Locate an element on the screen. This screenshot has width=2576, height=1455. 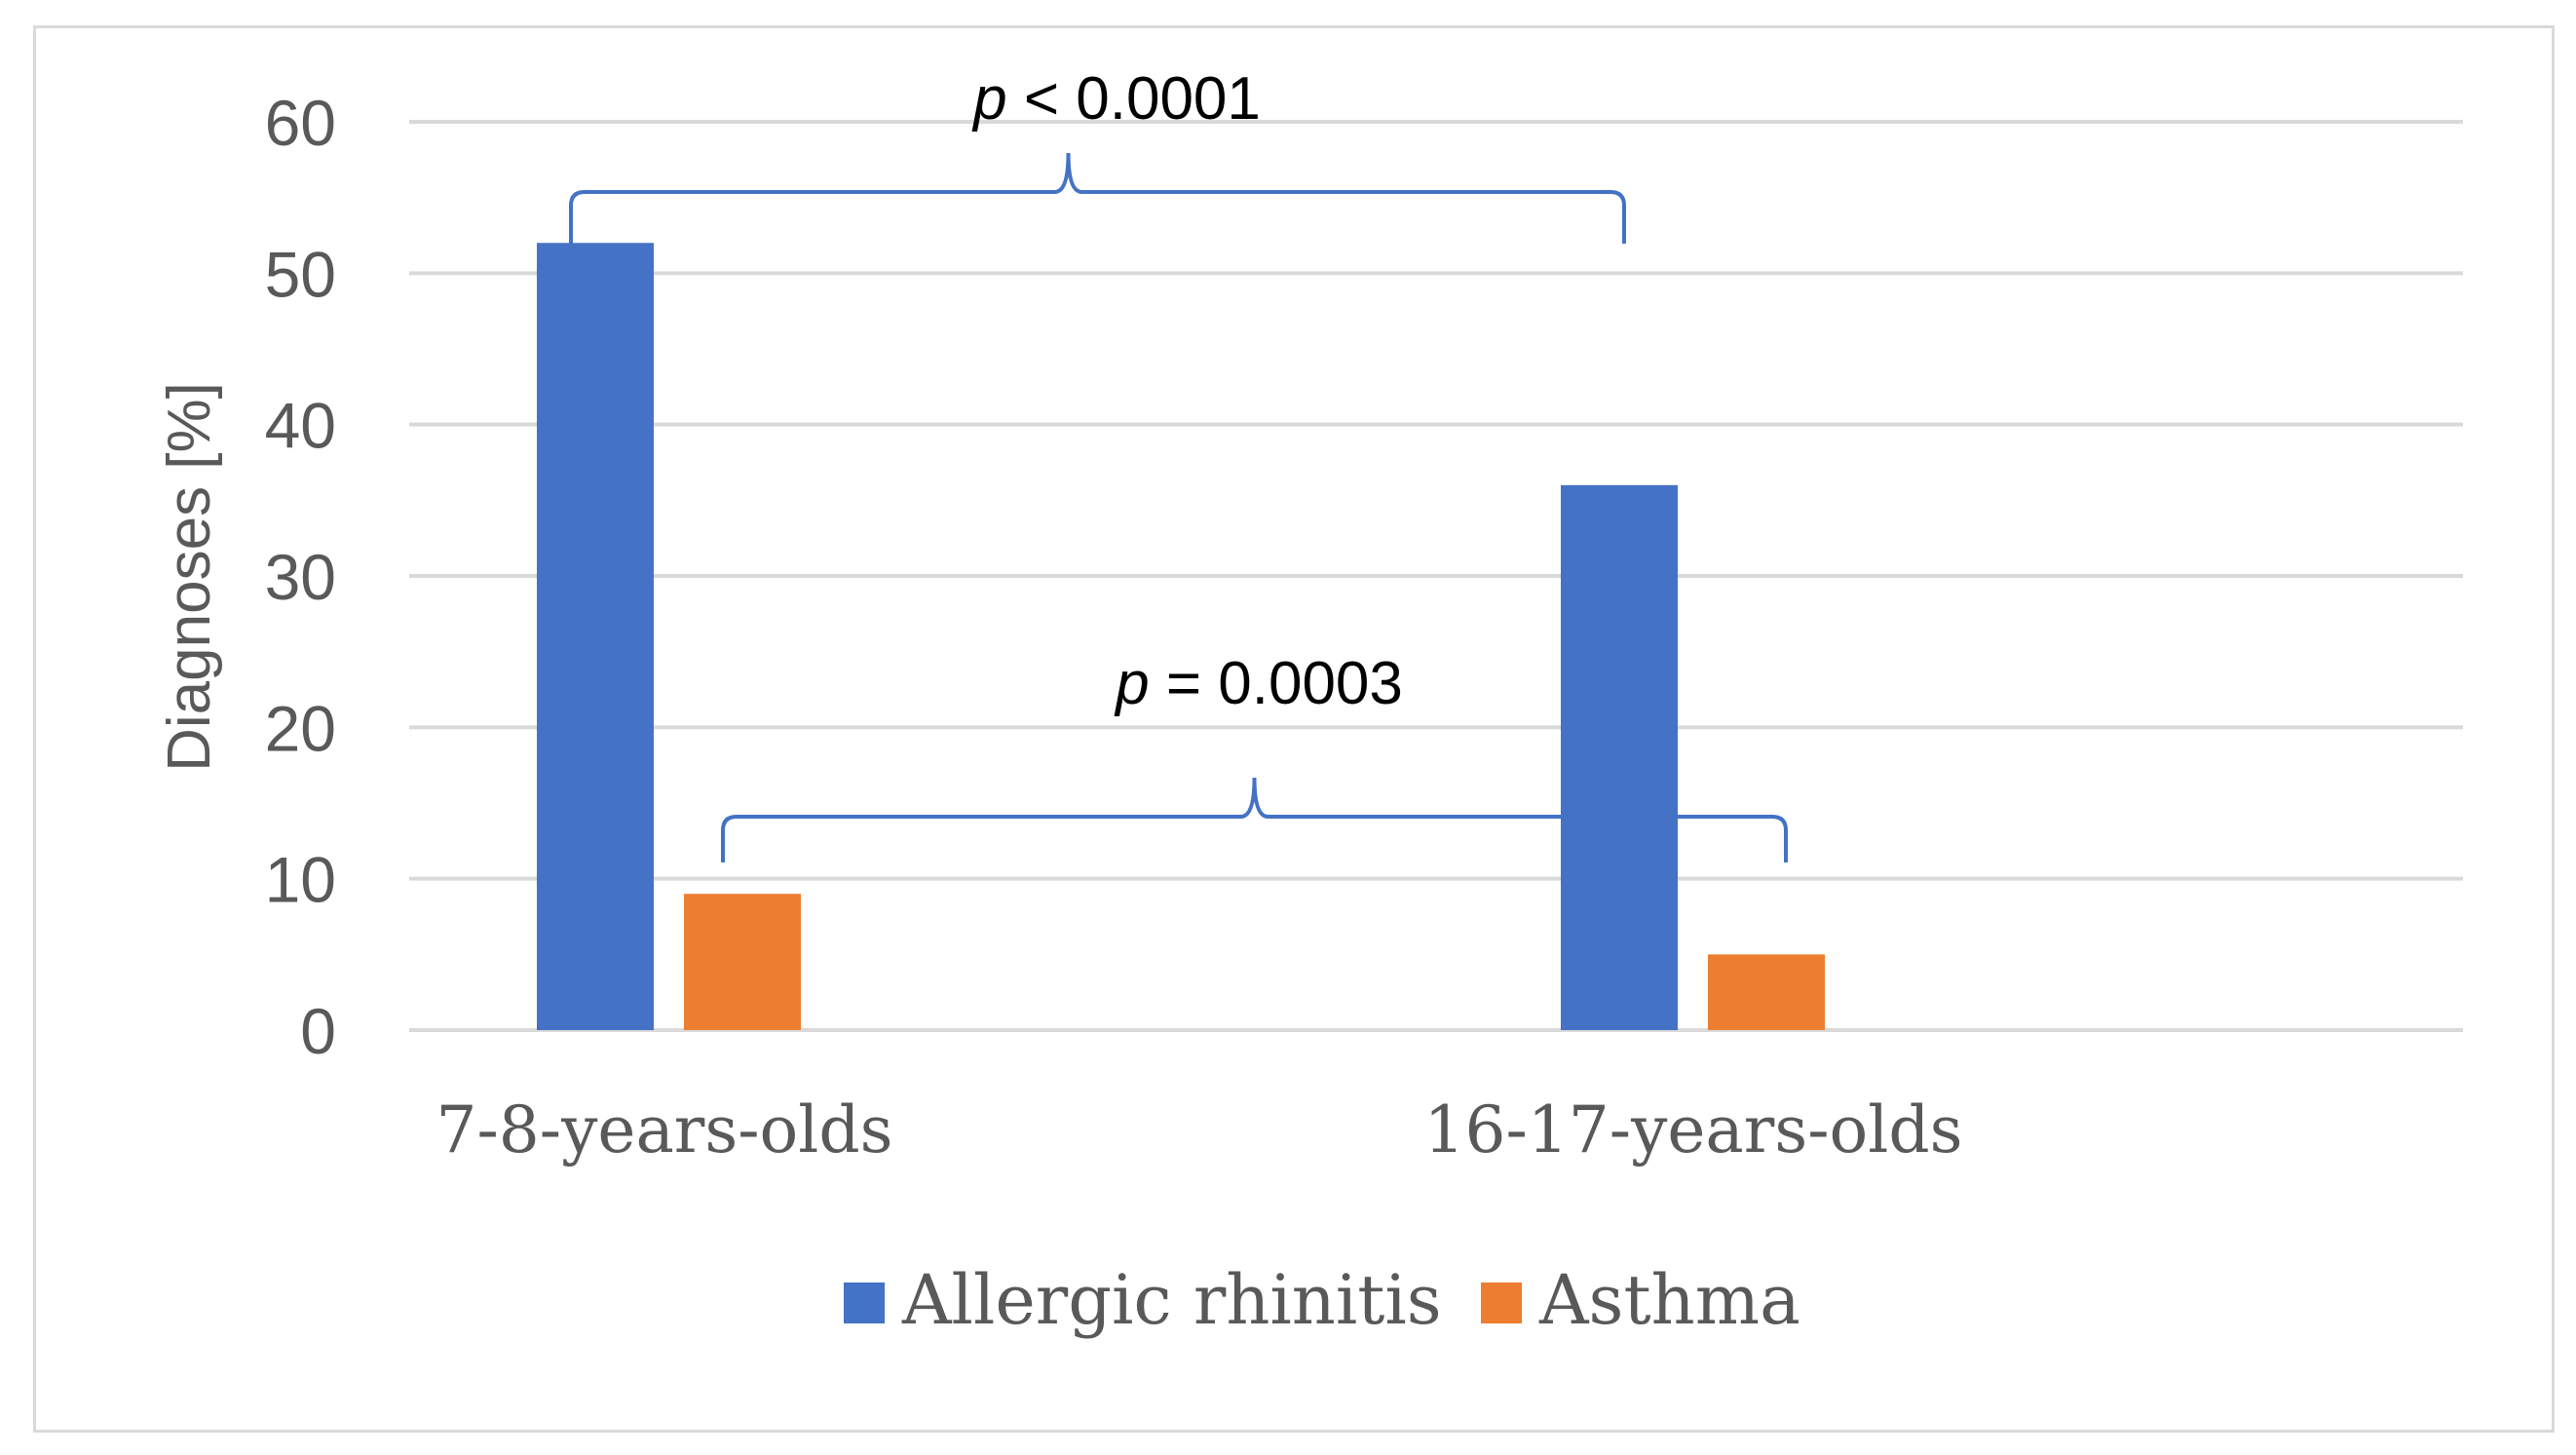
p-value-label: p = 0.0003 is located at coordinates (1258, 683).